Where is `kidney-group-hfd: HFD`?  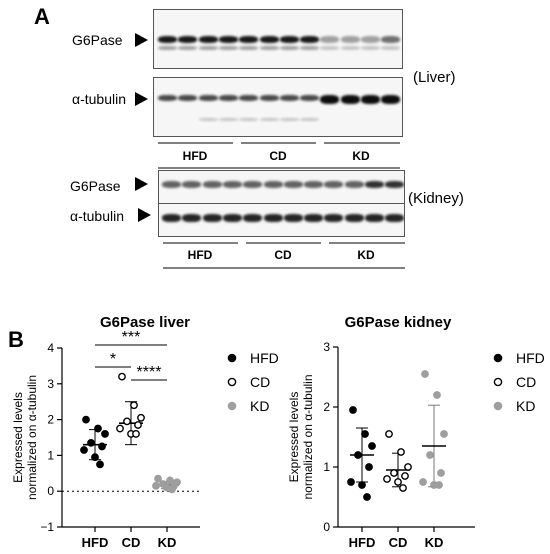
kidney-group-hfd: HFD is located at coordinates (200, 255).